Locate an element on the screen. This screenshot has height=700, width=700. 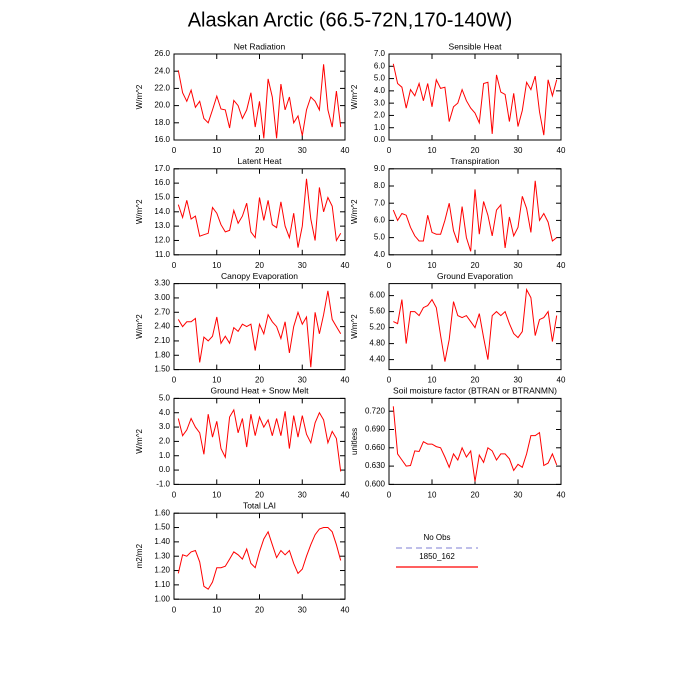
y-tick-label: 2.10 is located at coordinates (162, 340).